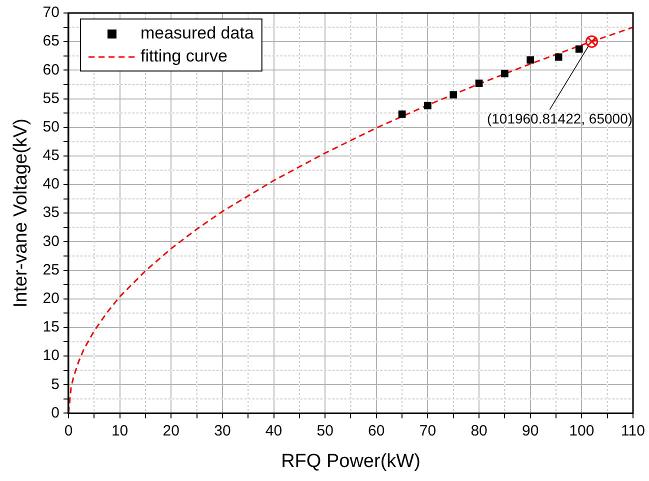 This screenshot has width=649, height=481. Describe the element at coordinates (119, 431) in the screenshot. I see `x-tick-label: 10` at that location.